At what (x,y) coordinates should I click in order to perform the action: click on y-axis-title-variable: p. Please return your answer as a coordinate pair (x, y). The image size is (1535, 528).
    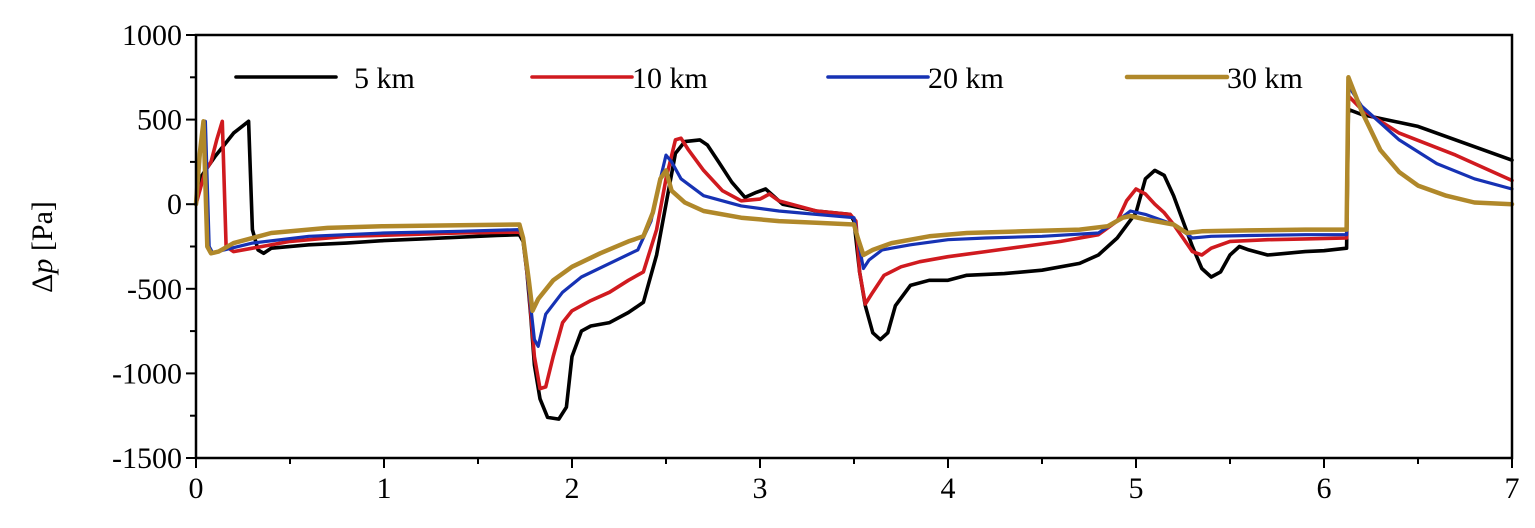
    Looking at the image, I should click on (42, 267).